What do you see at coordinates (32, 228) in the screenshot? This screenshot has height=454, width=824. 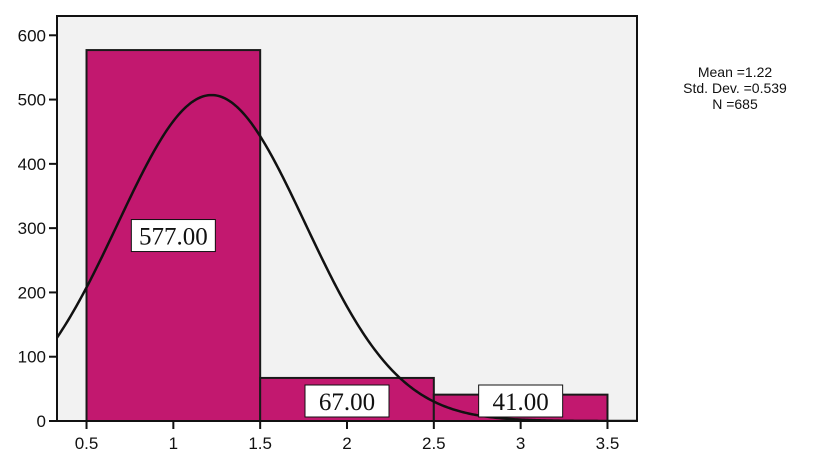 I see `y-tick-label-3: 300` at bounding box center [32, 228].